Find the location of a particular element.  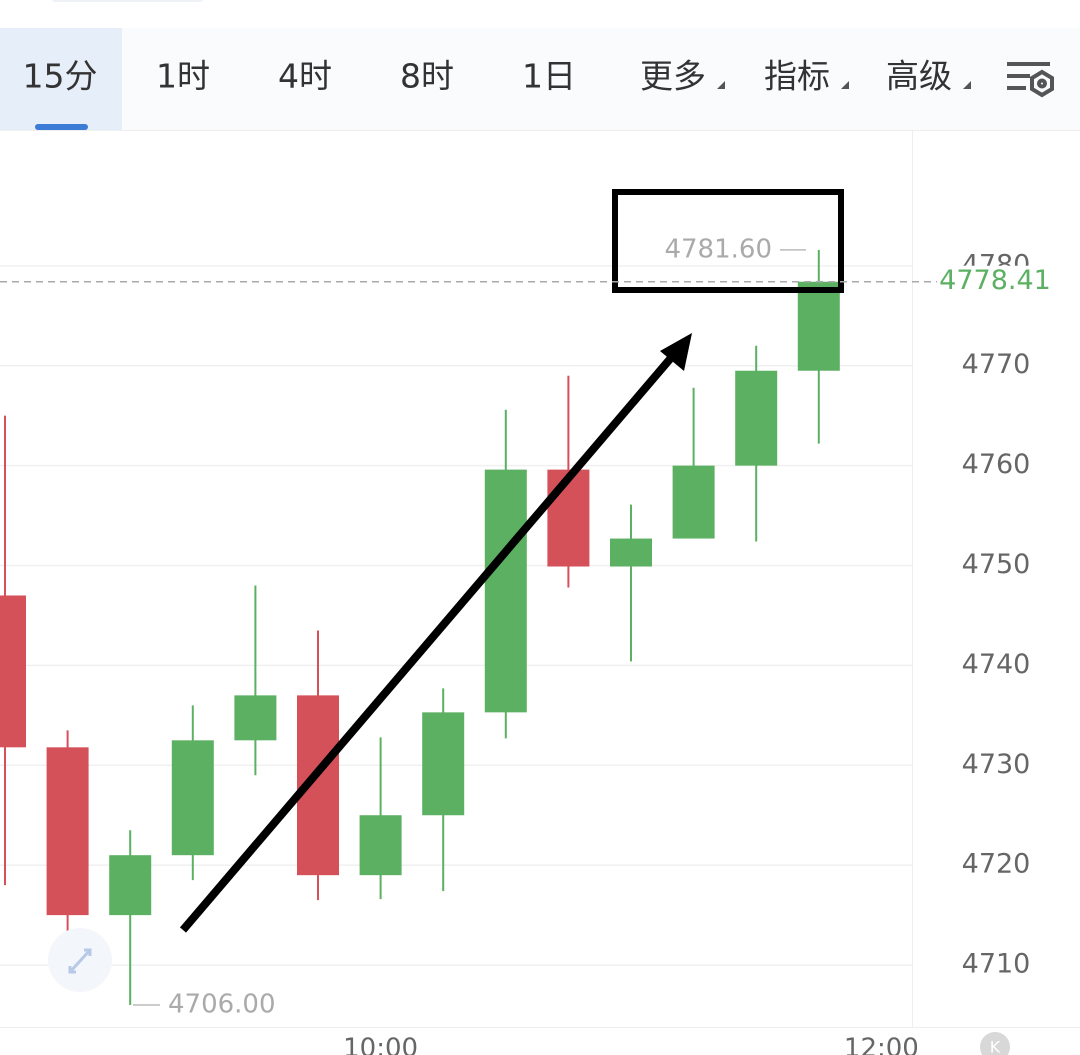

top-pill is located at coordinates (127, 1).